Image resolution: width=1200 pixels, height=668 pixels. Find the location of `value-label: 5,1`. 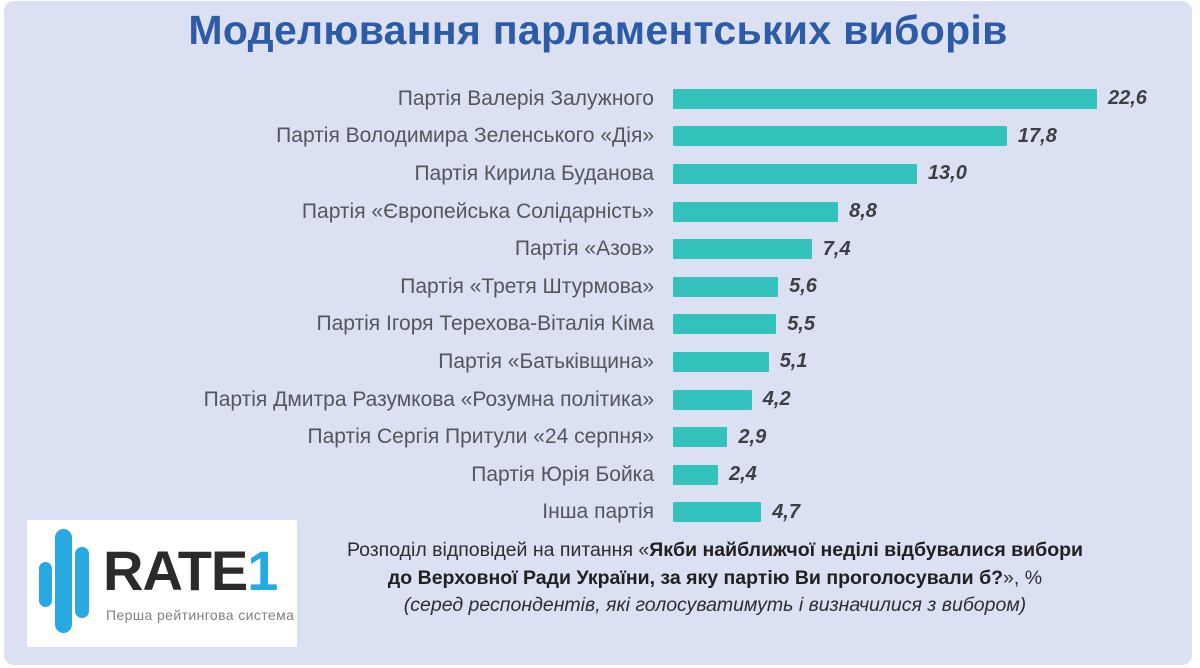

value-label: 5,1 is located at coordinates (793, 361).